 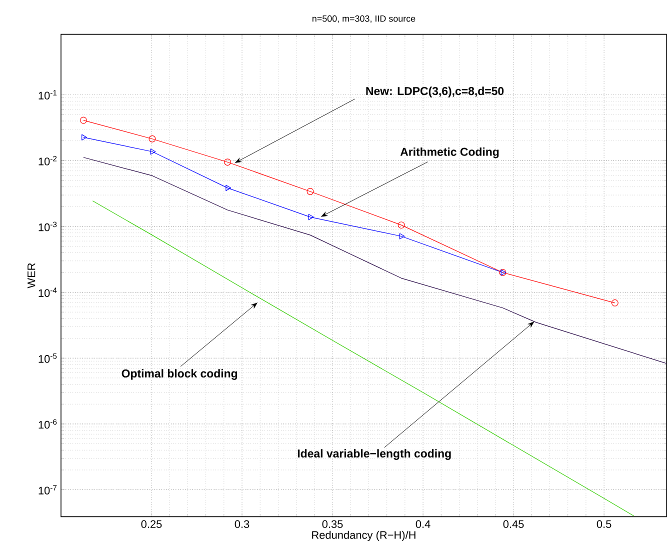 I want to click on annotation: New: LDPC(3,6),c=8,d=50, so click(x=435, y=92).